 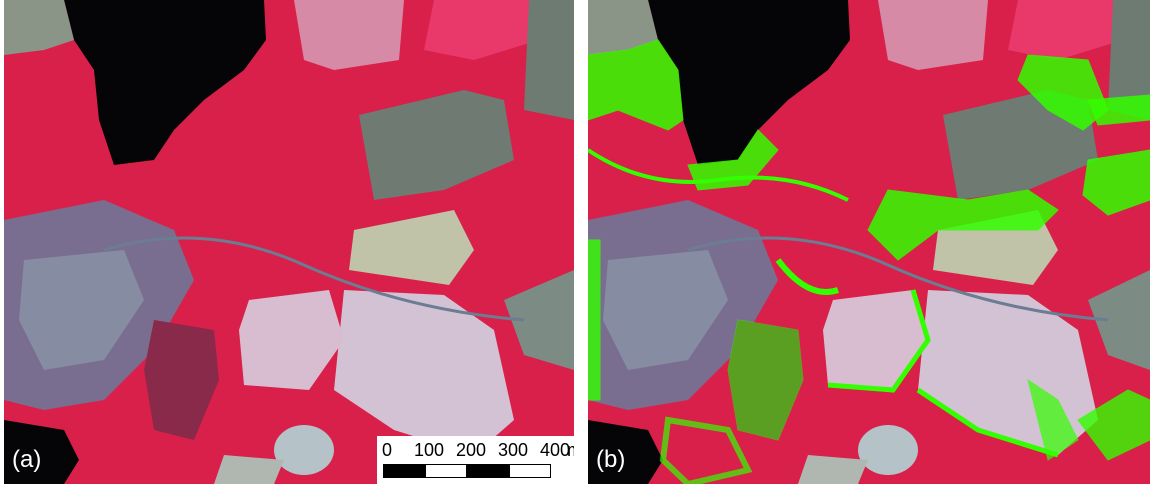 What do you see at coordinates (471, 450) in the screenshot?
I see `scale-tick-200: 200` at bounding box center [471, 450].